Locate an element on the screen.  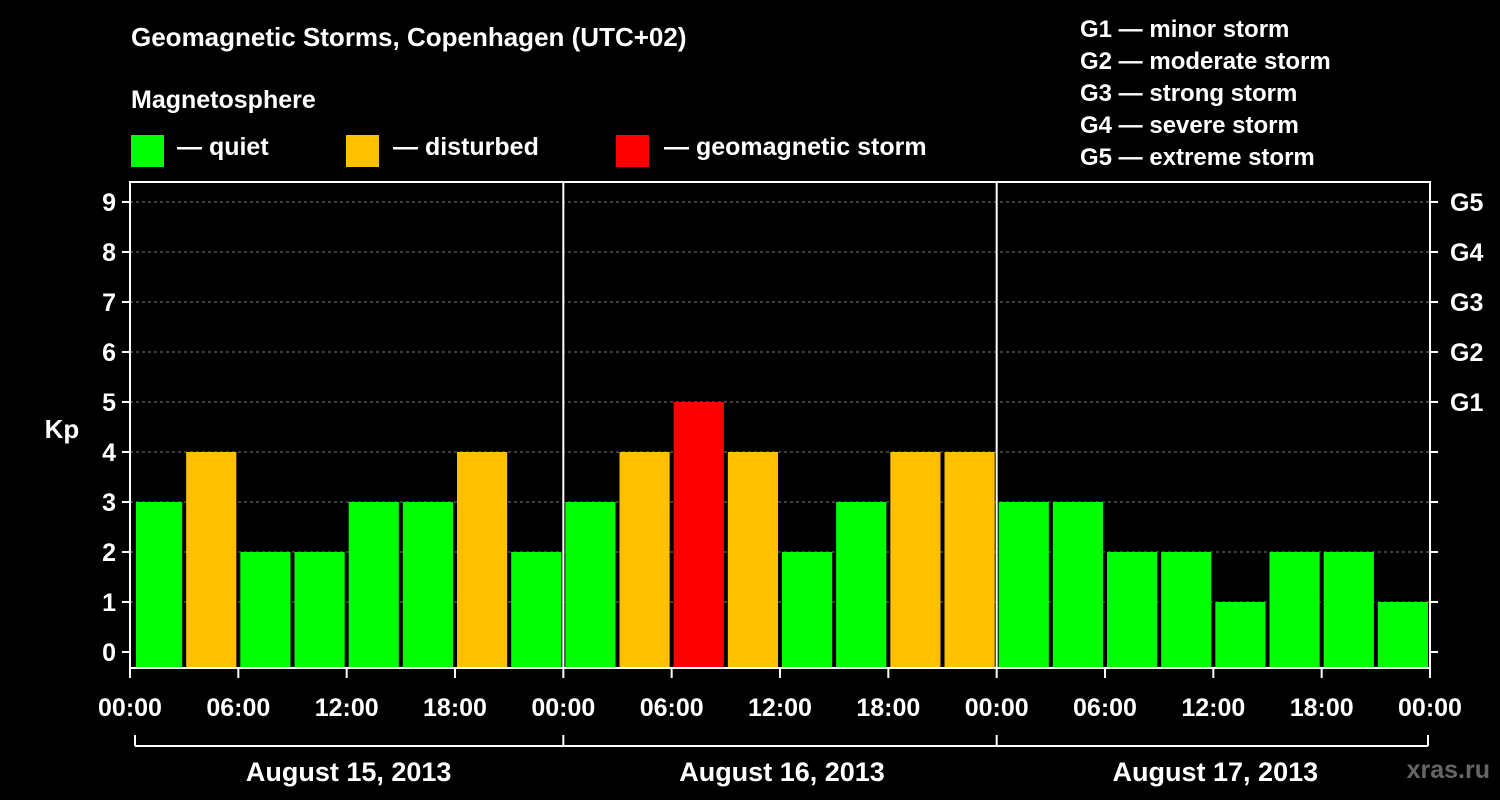
y-tick-label: 0 is located at coordinates (109, 653).